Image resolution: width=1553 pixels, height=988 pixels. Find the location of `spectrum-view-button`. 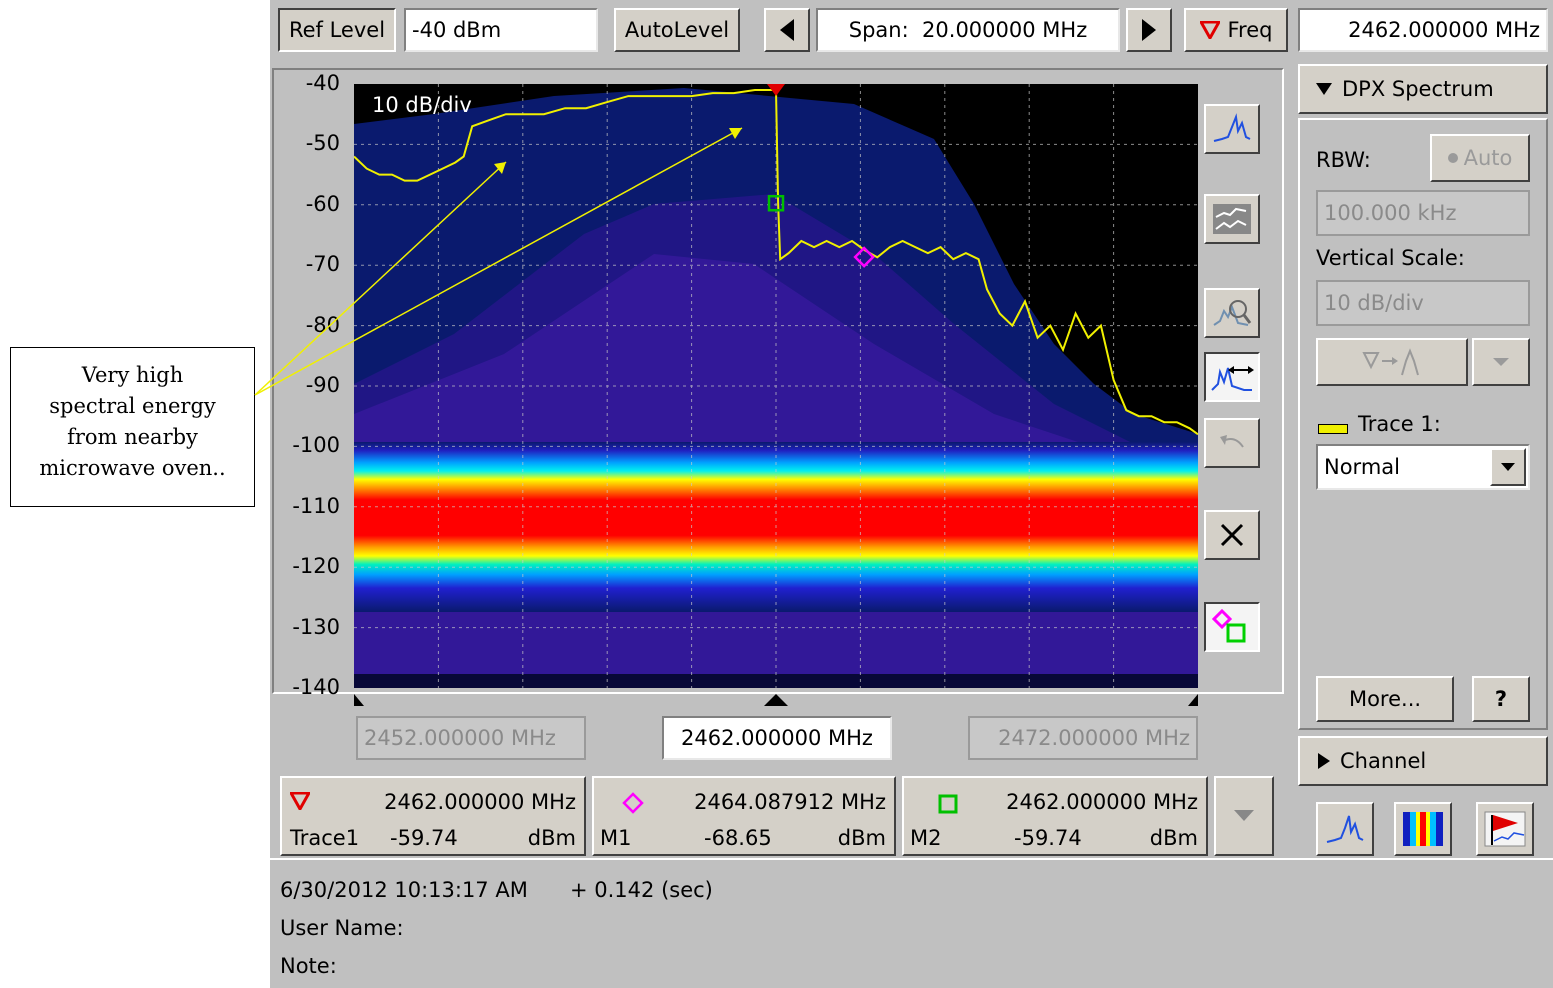

spectrum-view-button is located at coordinates (1232, 129).